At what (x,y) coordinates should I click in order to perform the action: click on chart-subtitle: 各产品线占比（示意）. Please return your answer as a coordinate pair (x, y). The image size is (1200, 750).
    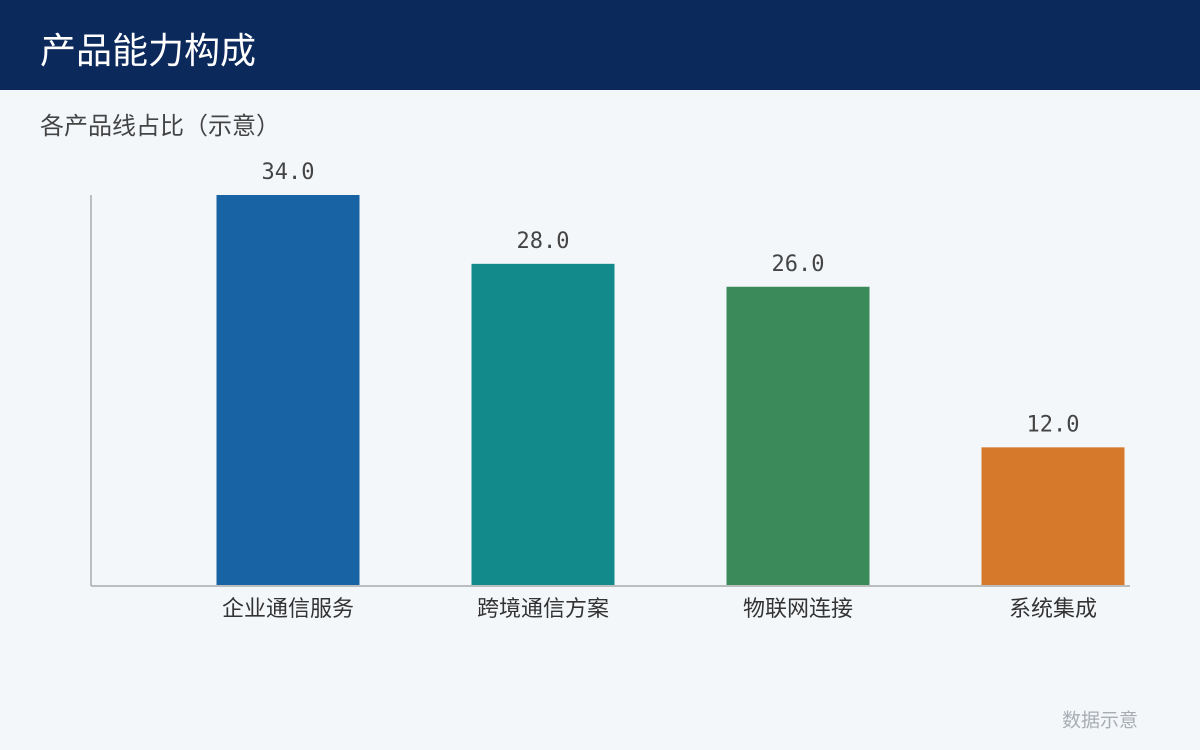
    Looking at the image, I should click on (160, 126).